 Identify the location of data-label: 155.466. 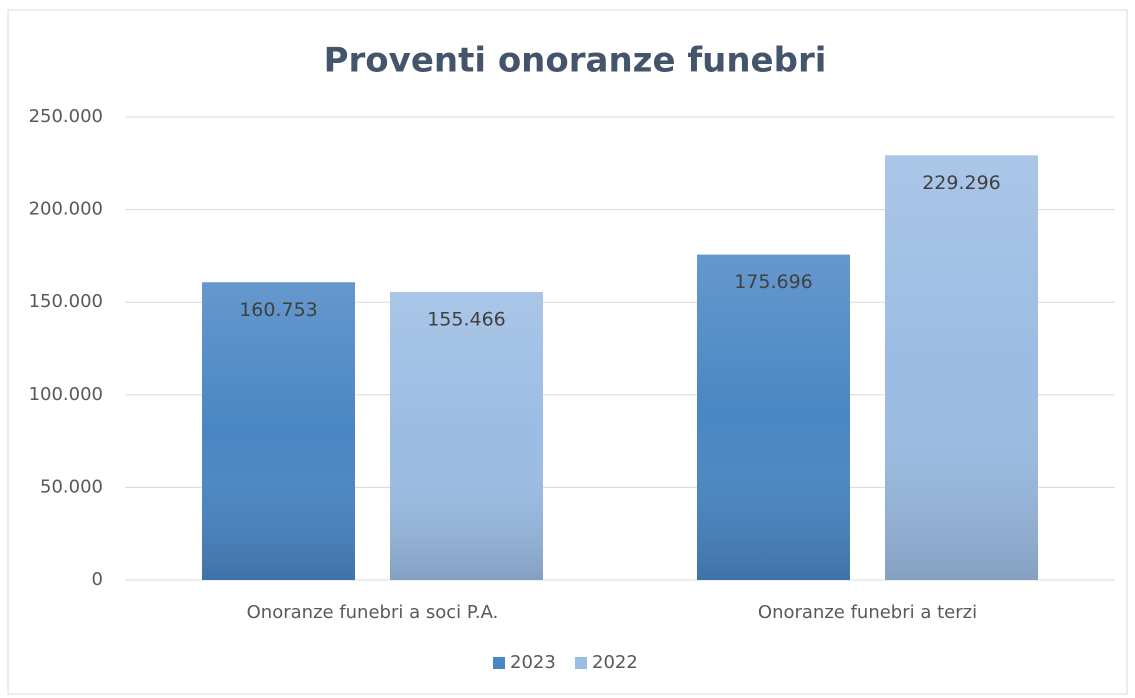
(466, 320).